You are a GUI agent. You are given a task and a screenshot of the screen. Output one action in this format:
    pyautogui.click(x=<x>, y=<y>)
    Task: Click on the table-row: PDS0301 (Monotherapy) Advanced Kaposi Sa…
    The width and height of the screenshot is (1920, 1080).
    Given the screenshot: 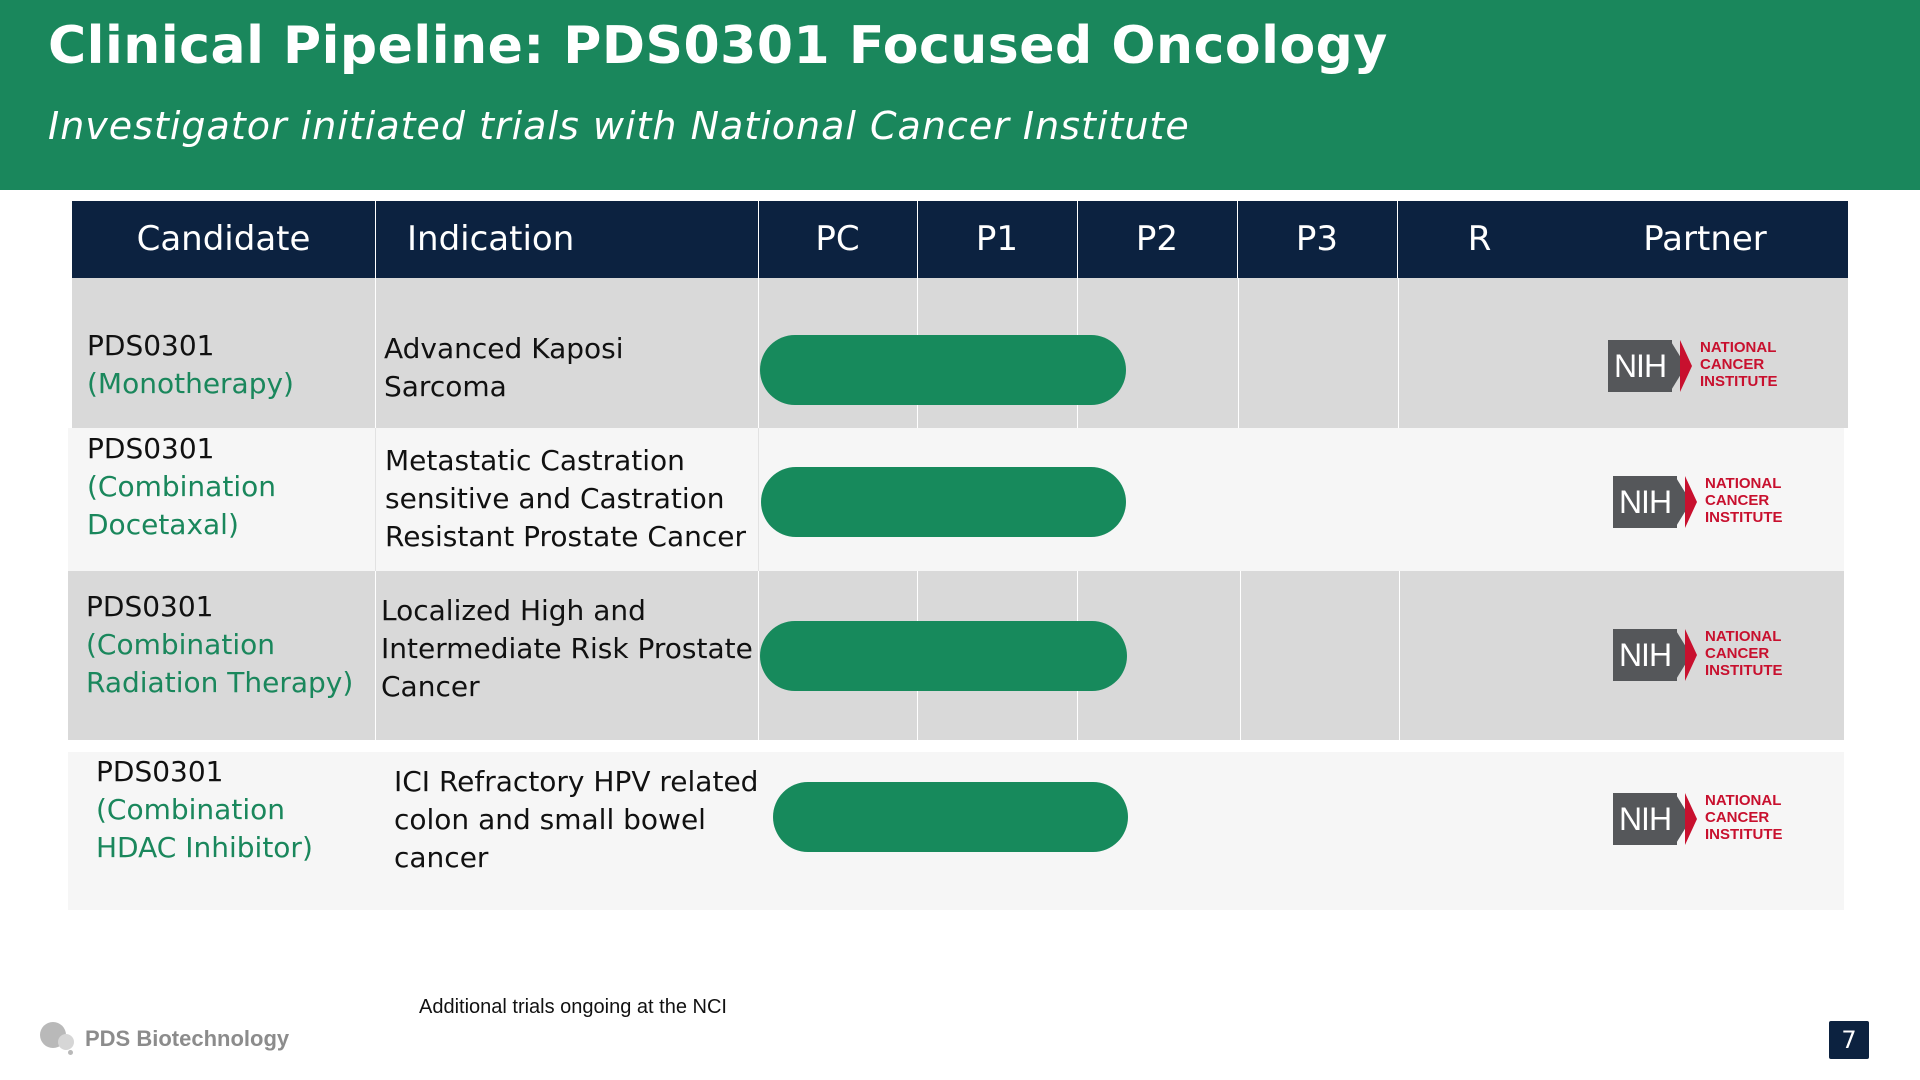 What is the action you would take?
    pyautogui.click(x=960, y=353)
    